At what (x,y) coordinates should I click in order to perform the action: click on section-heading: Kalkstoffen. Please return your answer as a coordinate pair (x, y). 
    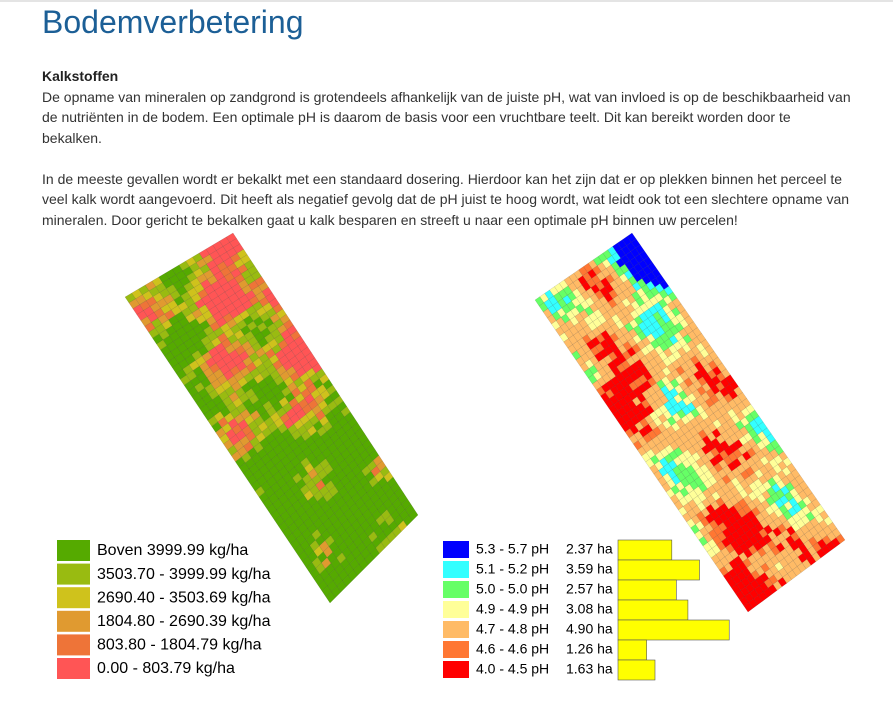
    Looking at the image, I should click on (80, 76).